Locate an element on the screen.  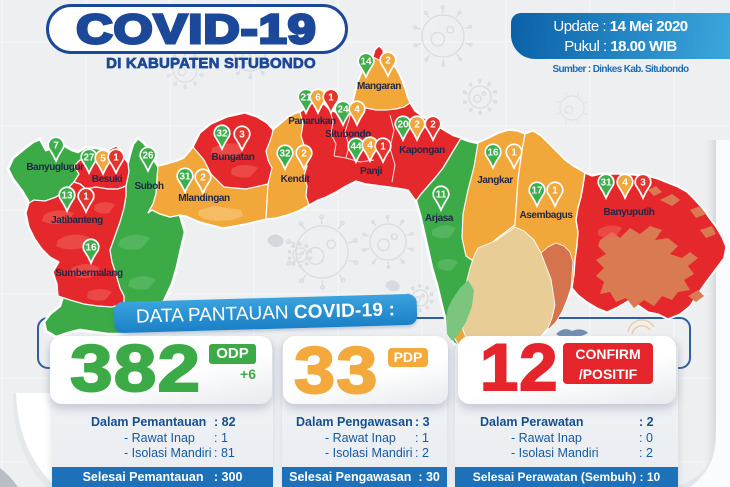
svg-text: Situbondo is located at coordinates (348, 134).